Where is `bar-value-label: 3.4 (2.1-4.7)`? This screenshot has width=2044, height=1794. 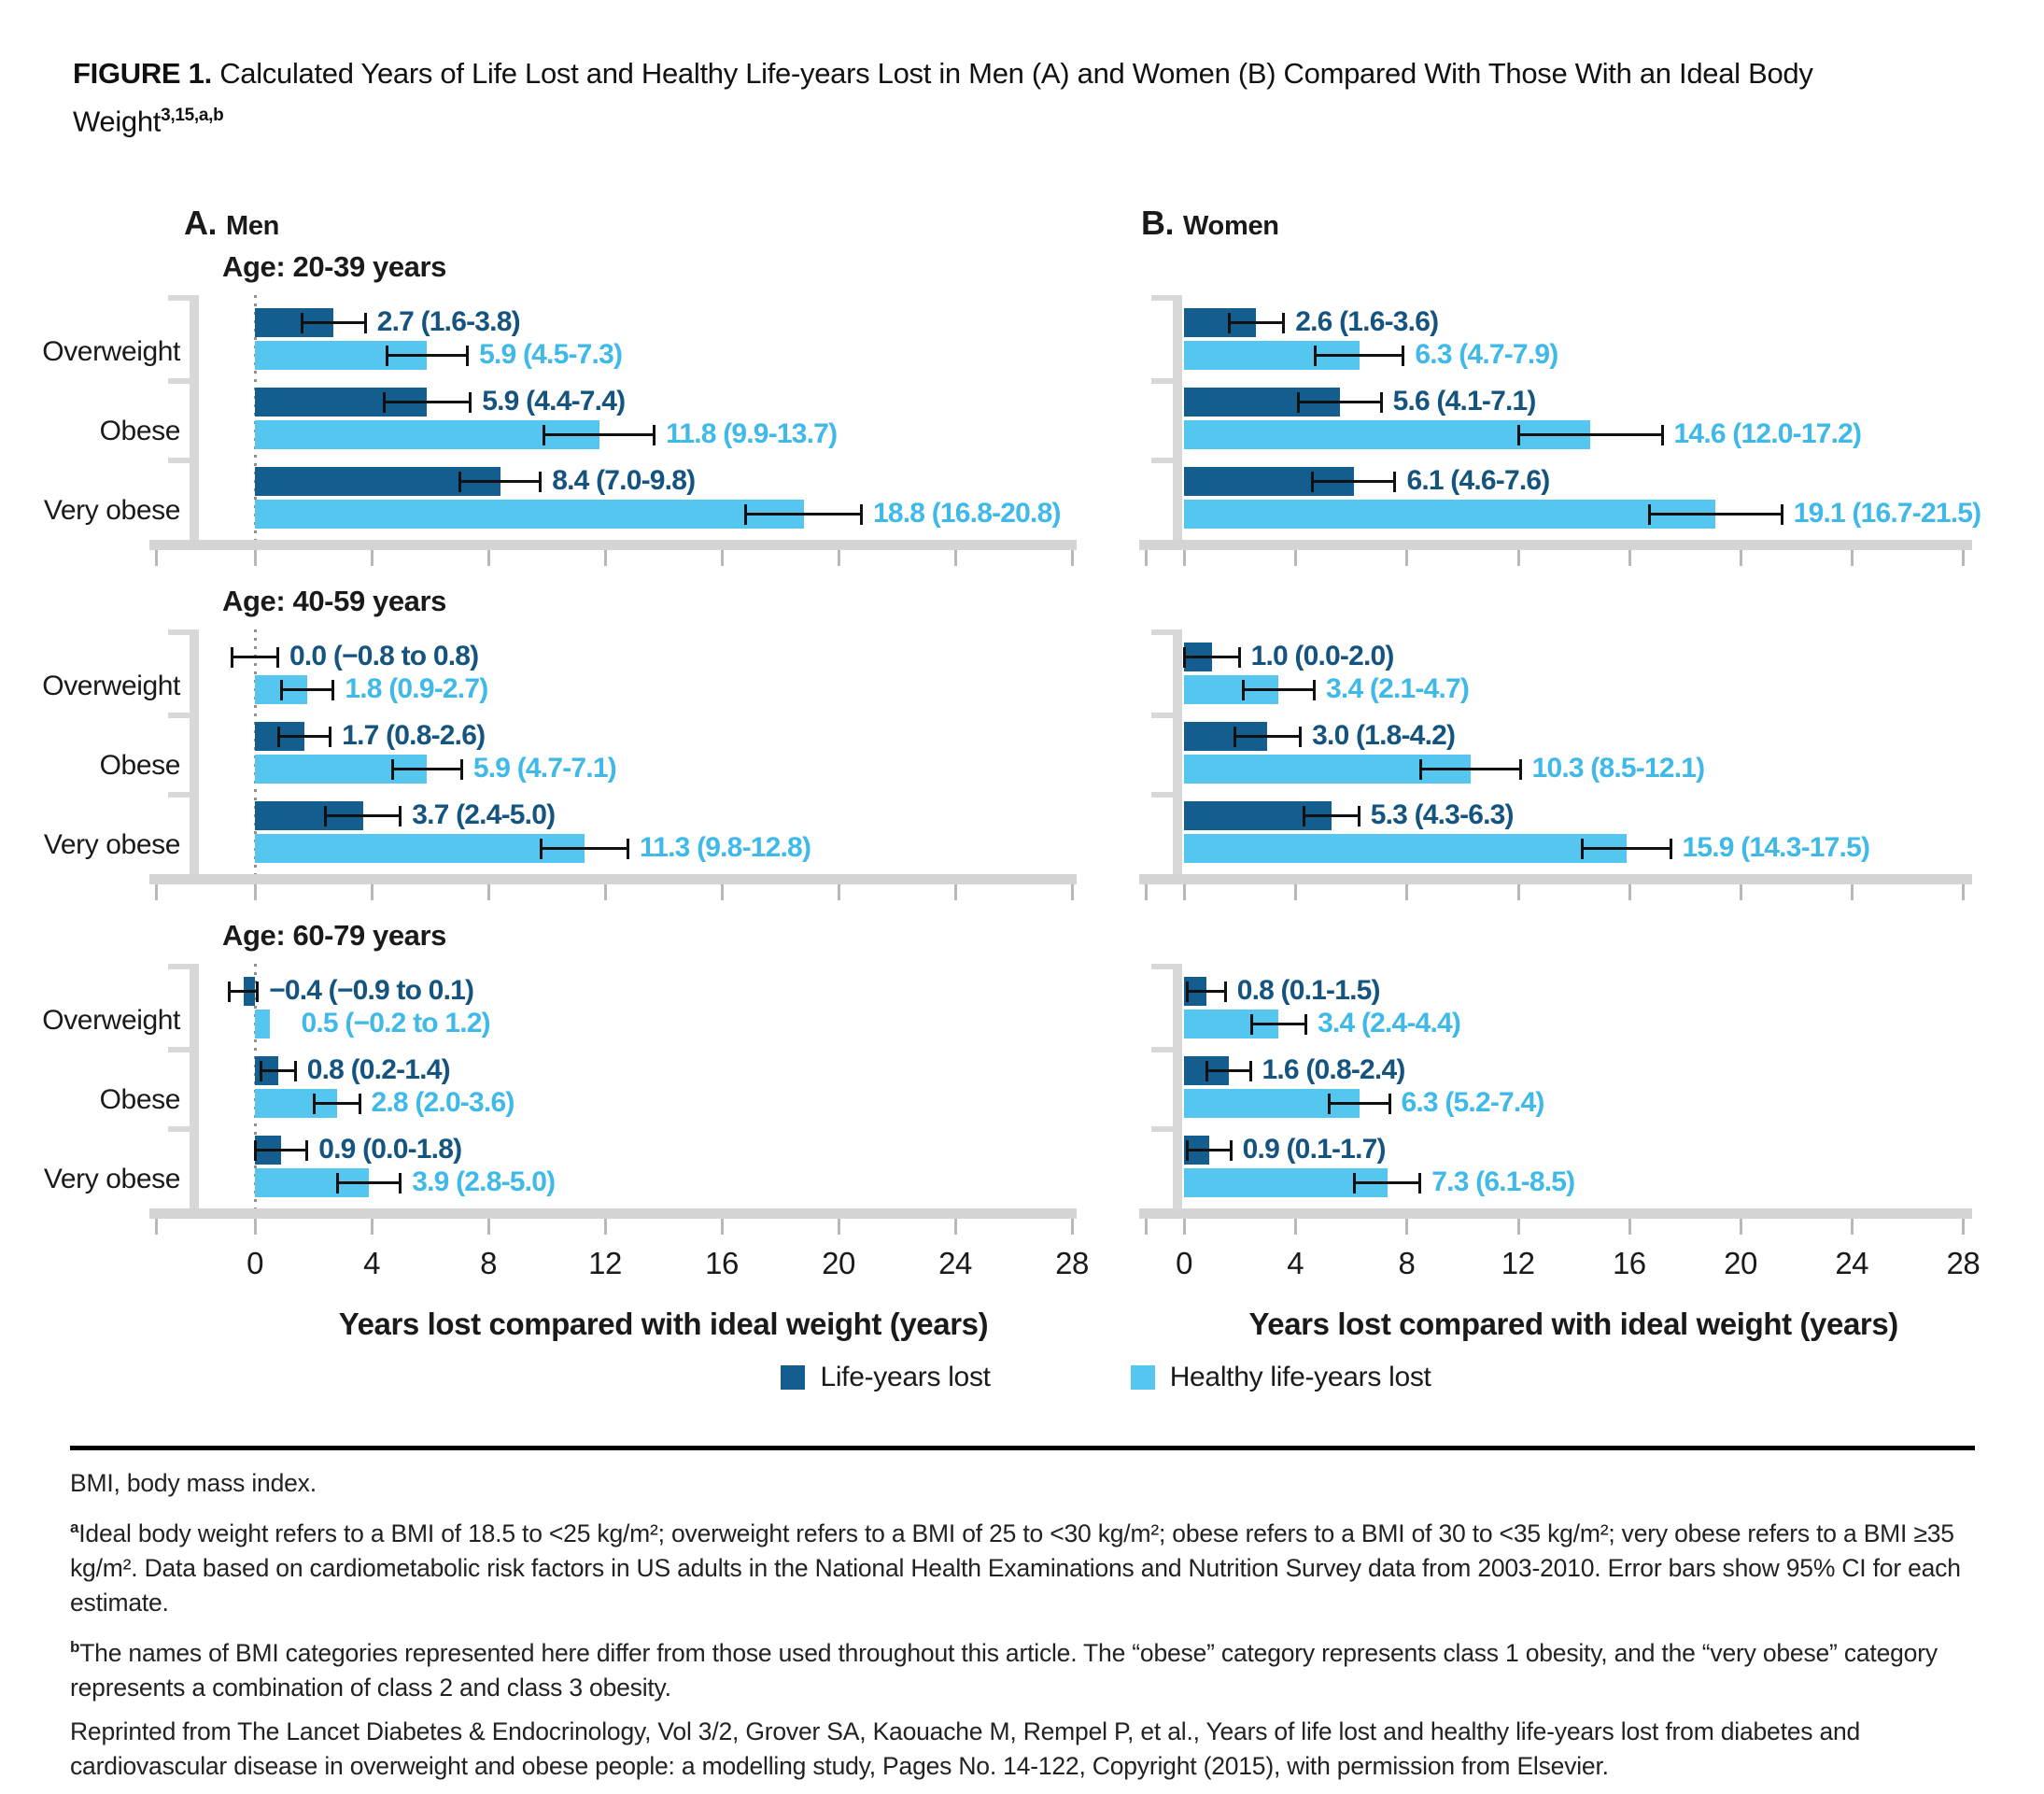 bar-value-label: 3.4 (2.1-4.7) is located at coordinates (1398, 688).